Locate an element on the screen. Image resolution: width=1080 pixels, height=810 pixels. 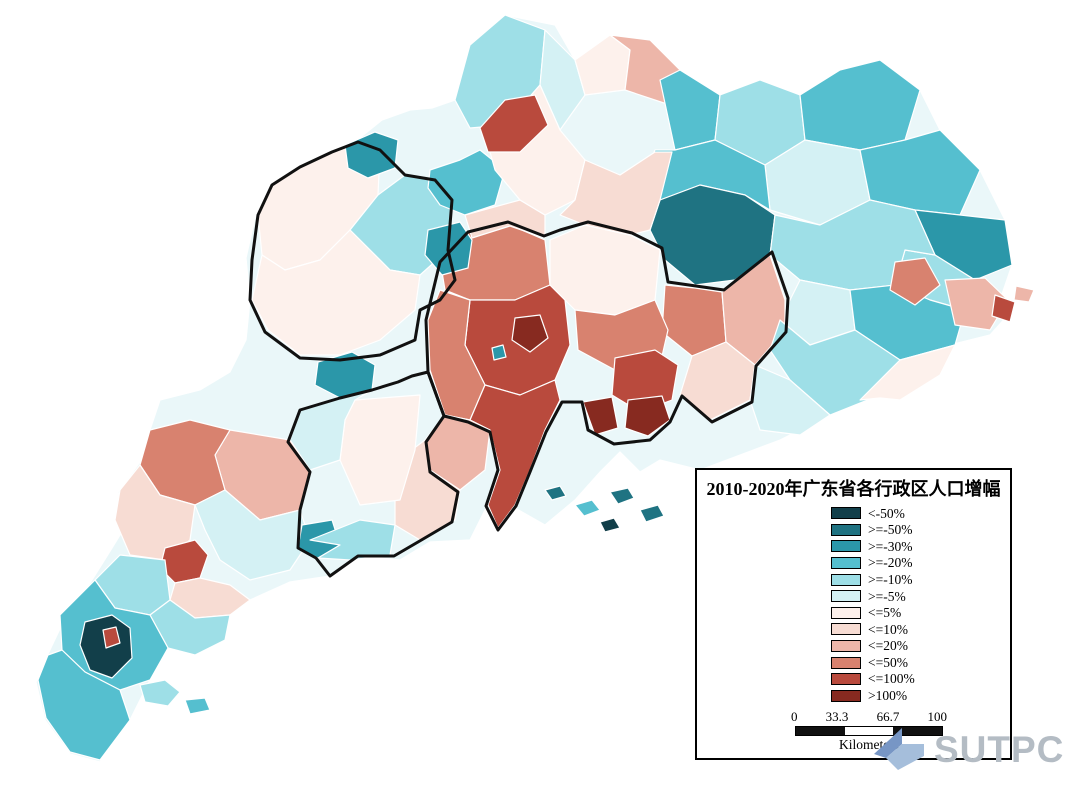
legend-row: >=-30% is located at coordinates (916, 546).